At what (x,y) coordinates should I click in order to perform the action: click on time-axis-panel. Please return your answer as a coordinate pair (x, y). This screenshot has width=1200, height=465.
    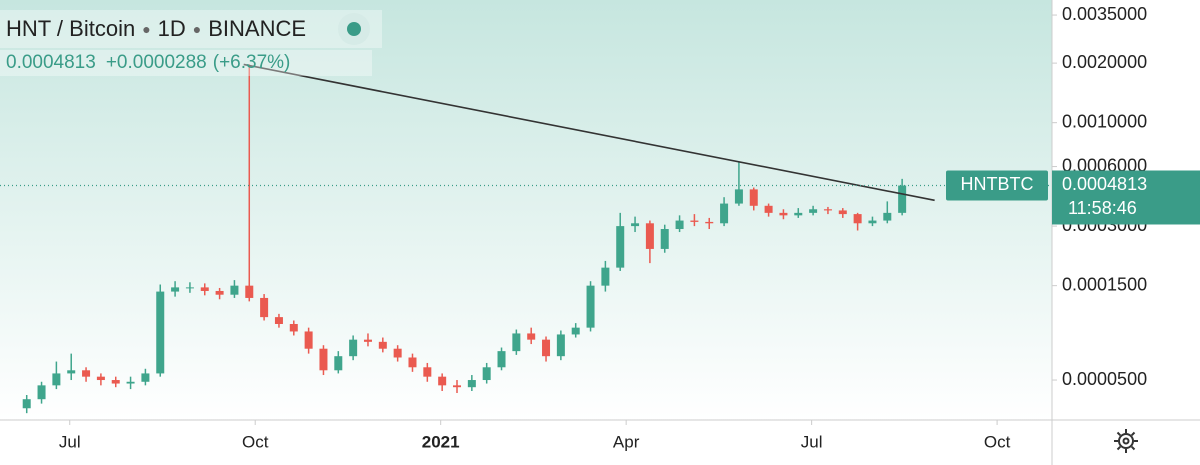
    Looking at the image, I should click on (526, 442).